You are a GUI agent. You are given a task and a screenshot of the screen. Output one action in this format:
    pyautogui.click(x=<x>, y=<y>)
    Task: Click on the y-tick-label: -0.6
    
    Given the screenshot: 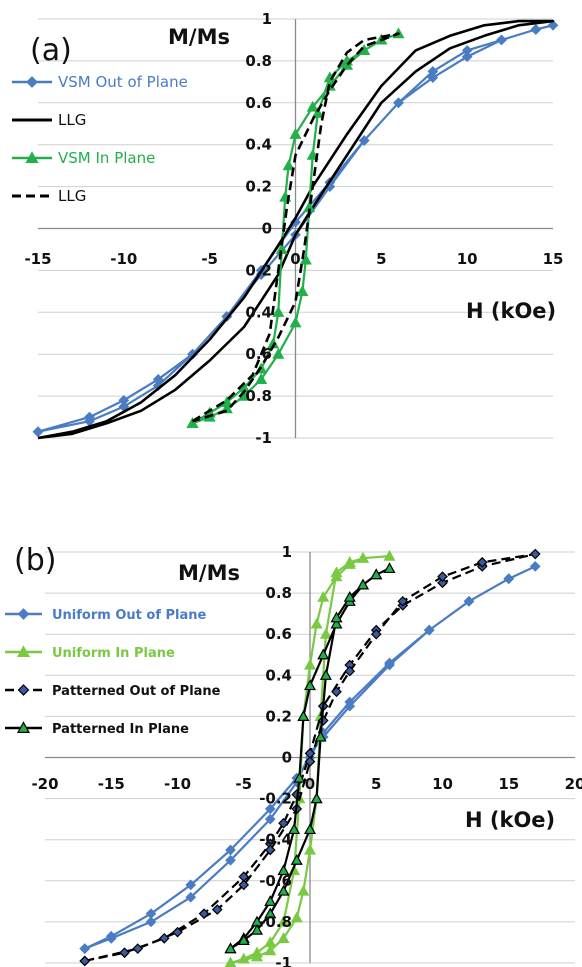 What is the action you would take?
    pyautogui.click(x=275, y=881)
    